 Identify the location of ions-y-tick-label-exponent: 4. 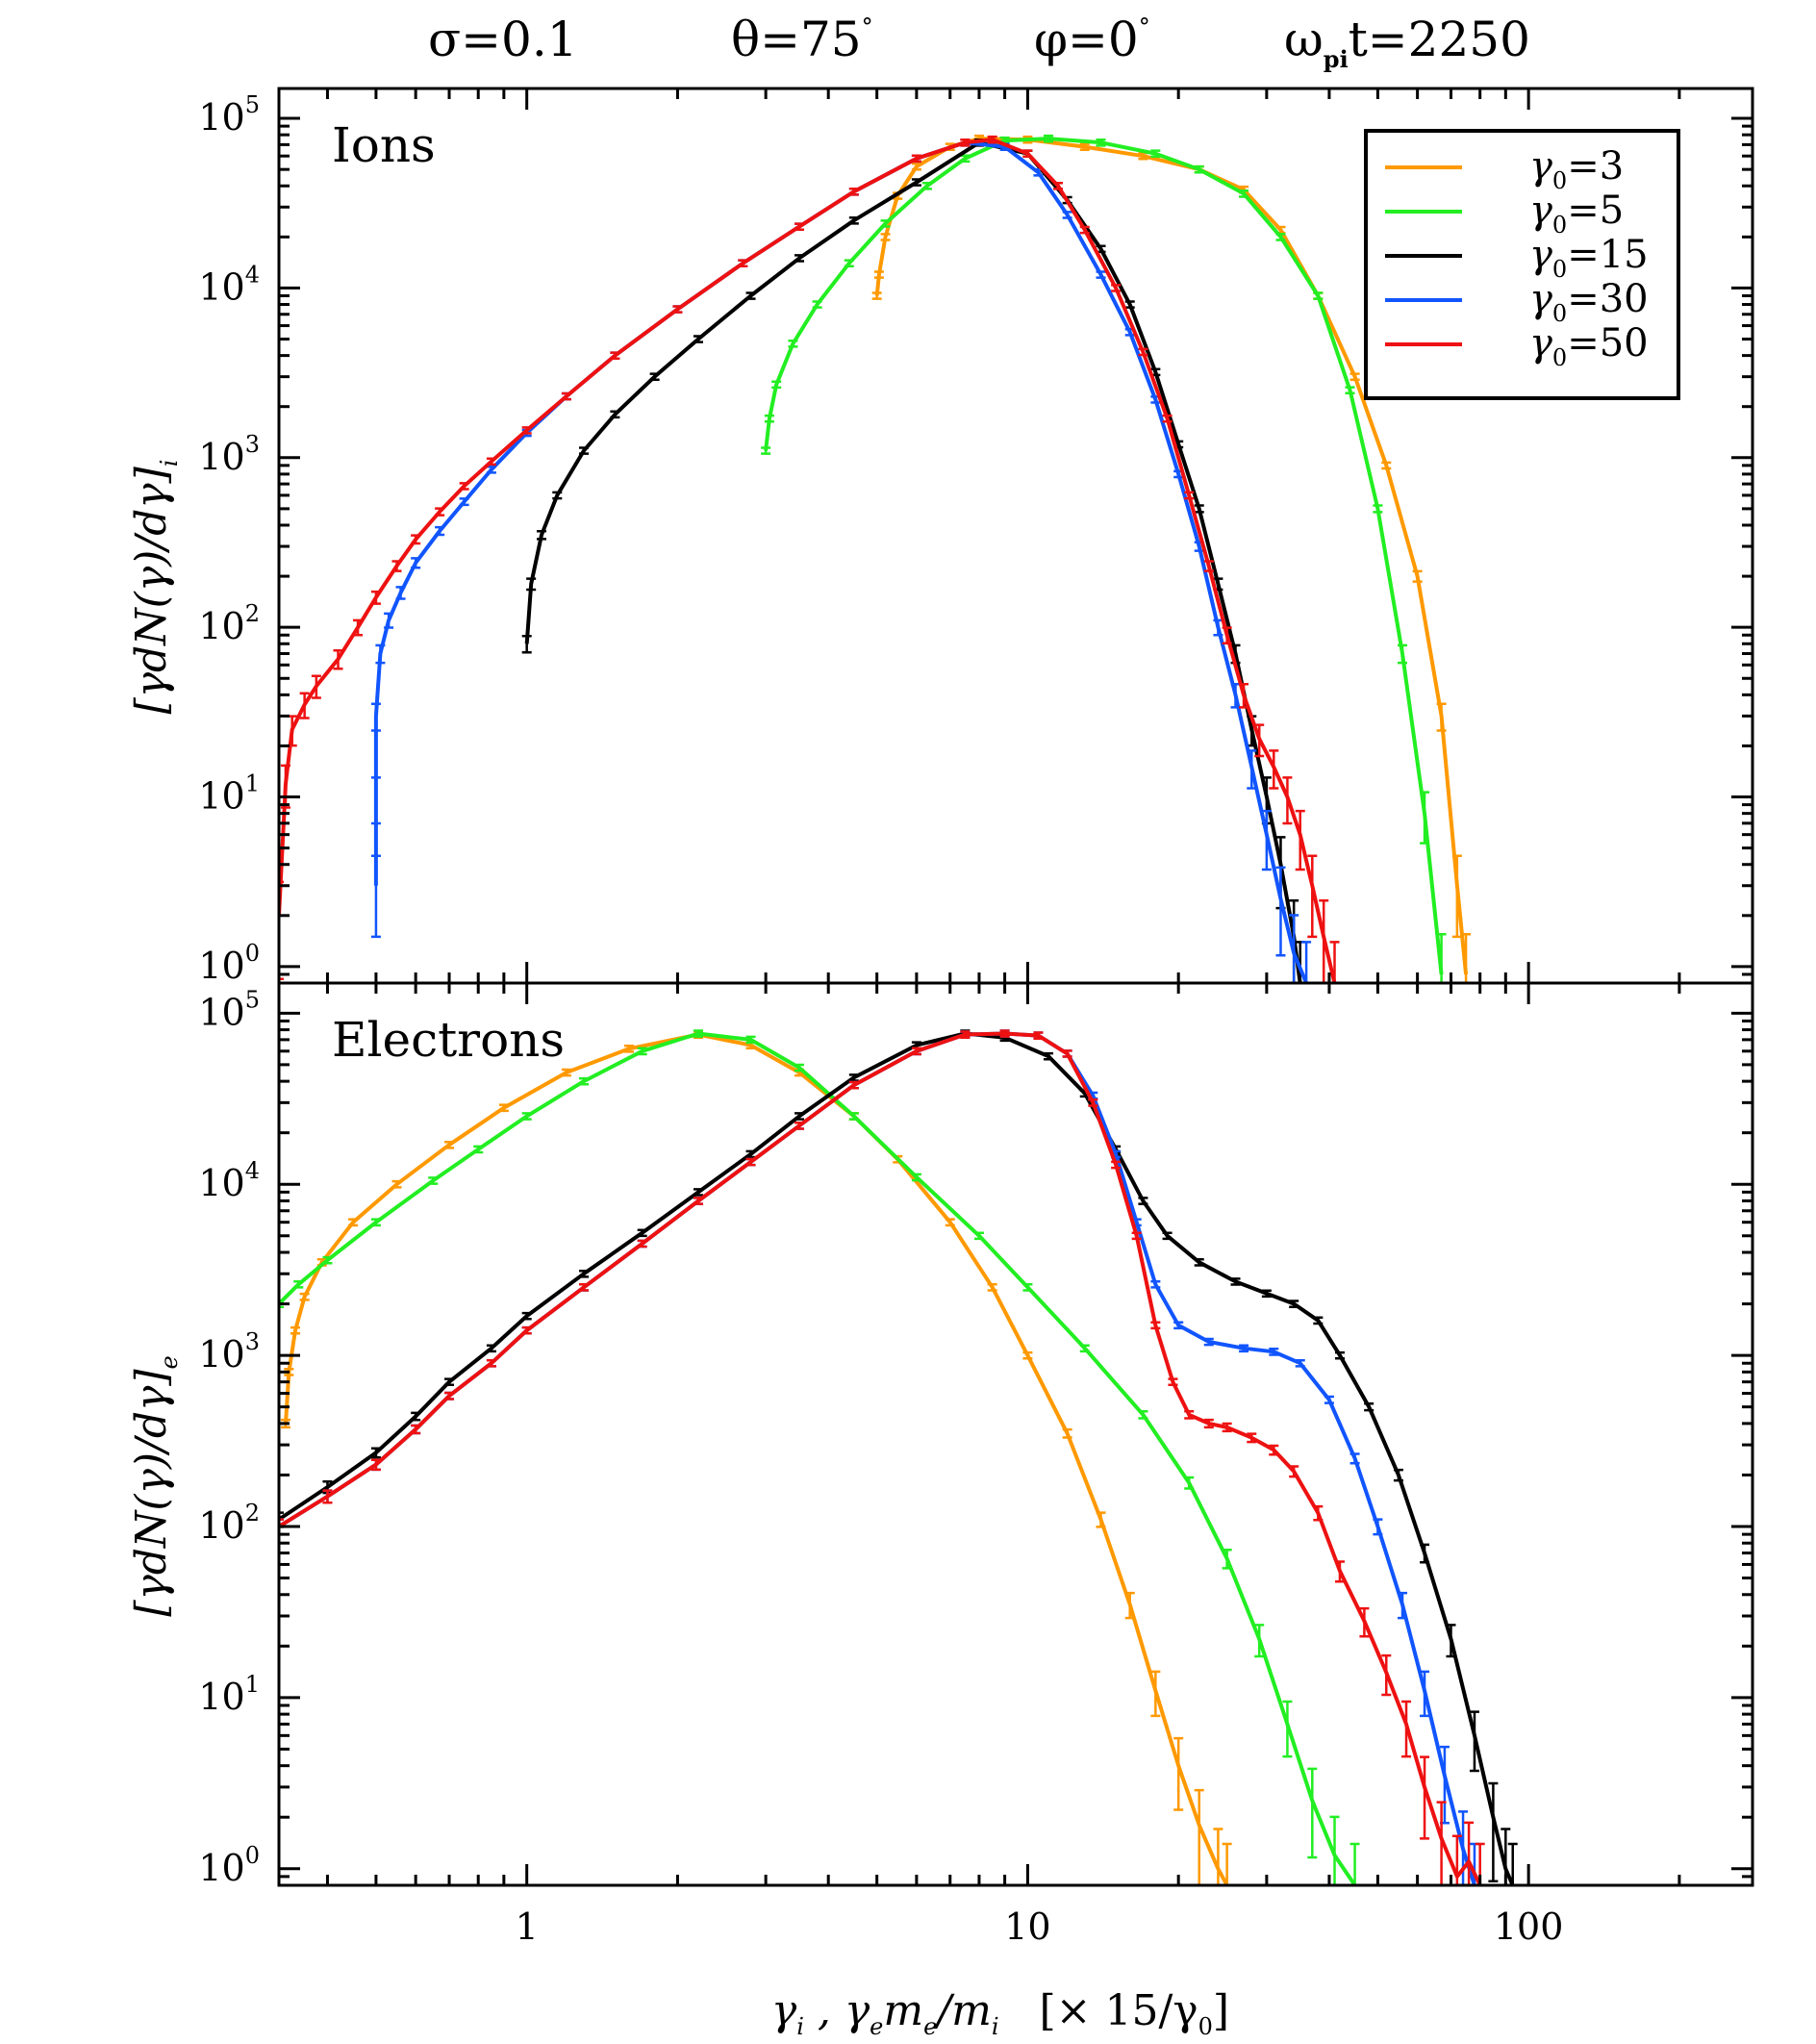
(253, 274).